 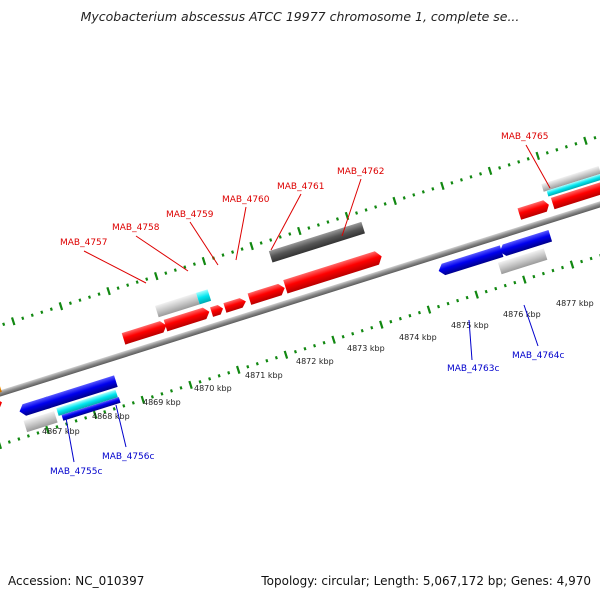 I want to click on gene-forward-left-edge, so click(x=2, y=406).